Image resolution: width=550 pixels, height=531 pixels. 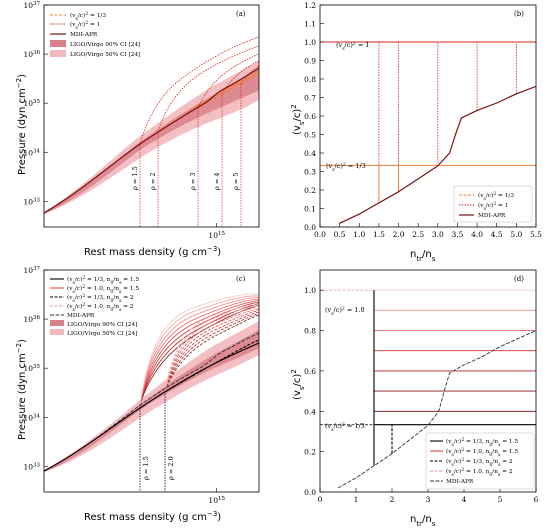 I want to click on xtick-label: 5, so click(x=500, y=499).